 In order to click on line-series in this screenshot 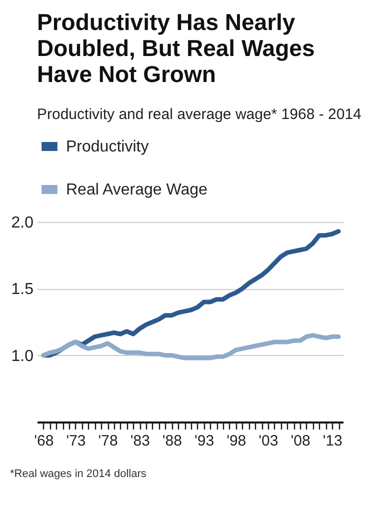, I will do `click(191, 346)`.